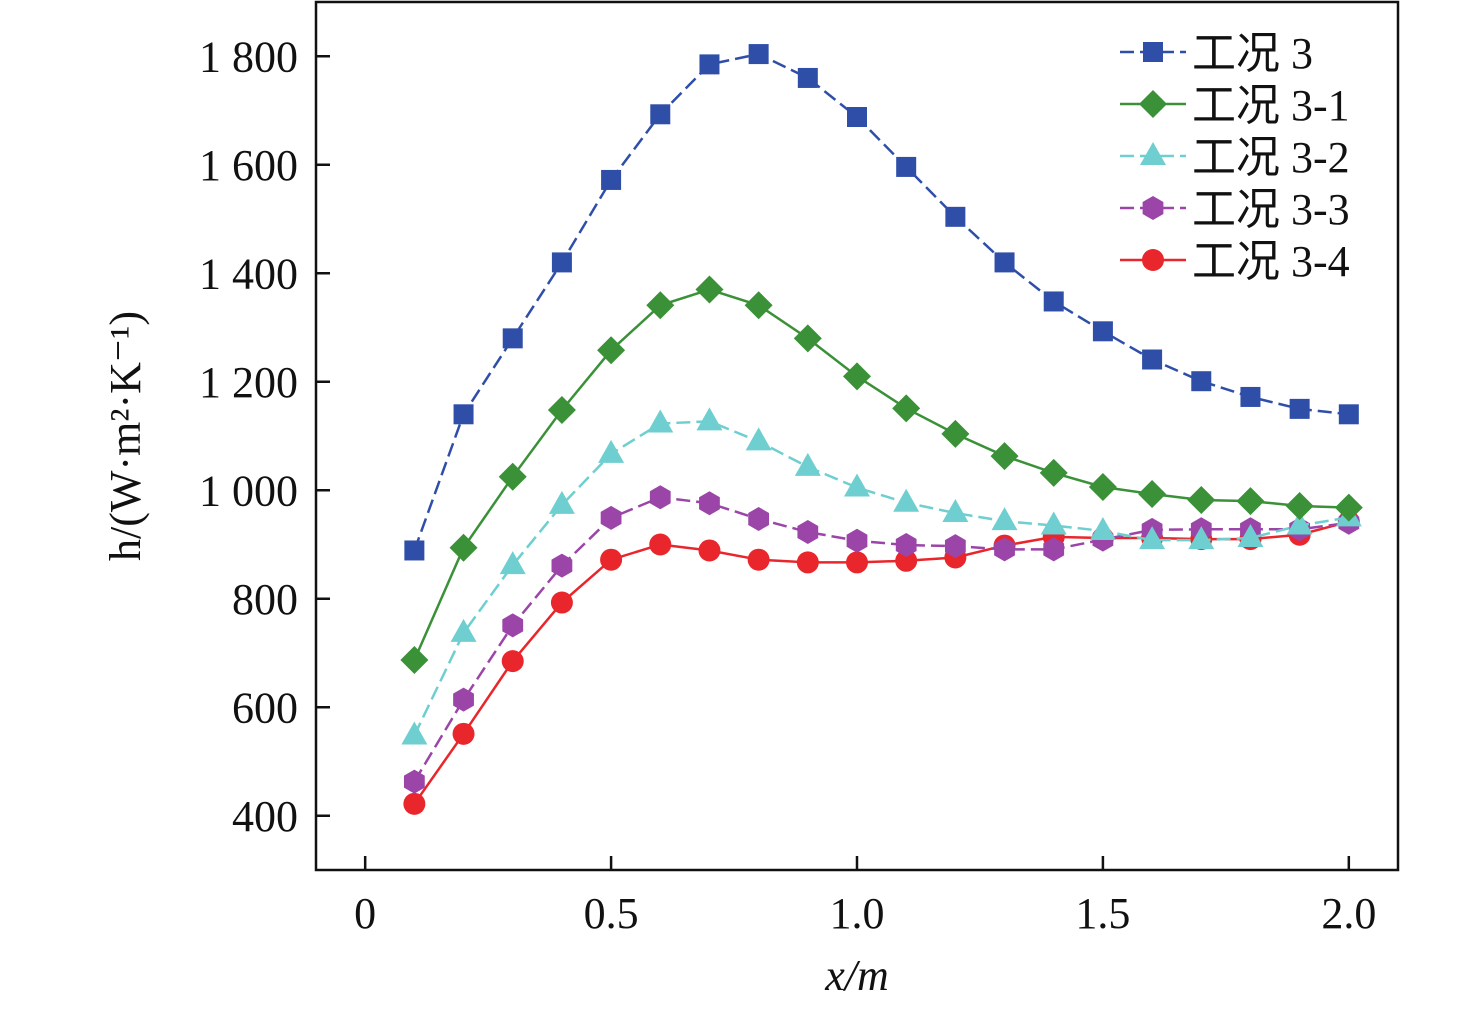  What do you see at coordinates (248, 490) in the screenshot?
I see `y-tick-label: 1 000` at bounding box center [248, 490].